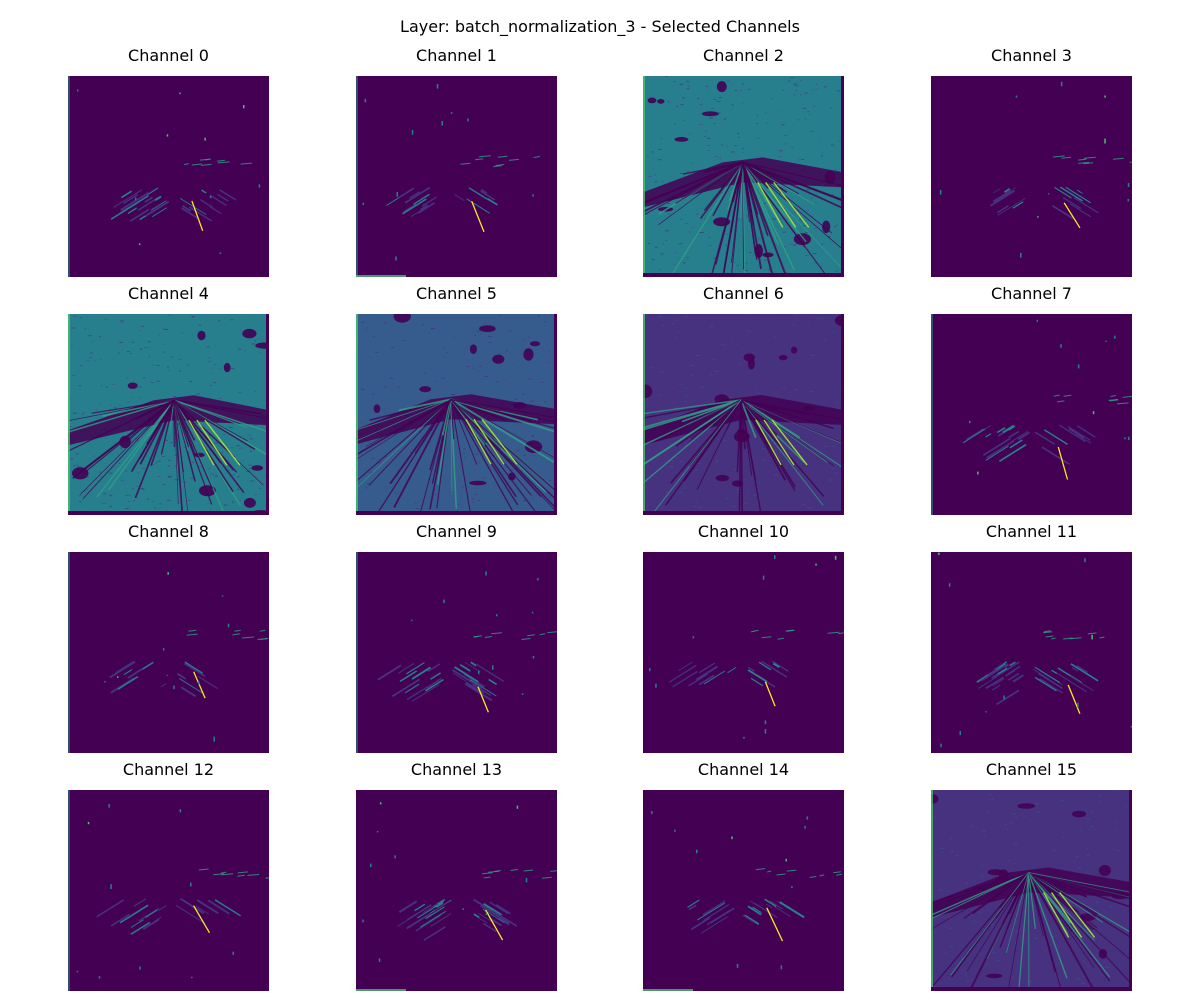  What do you see at coordinates (168, 293) in the screenshot?
I see `channel-title: Channel 4` at bounding box center [168, 293].